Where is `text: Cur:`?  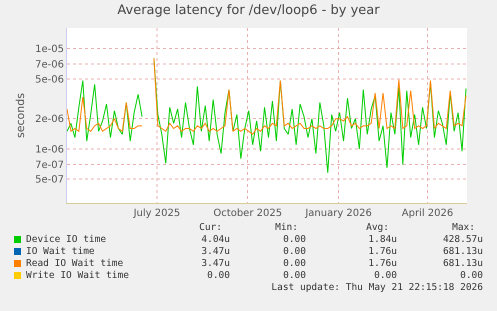
text: Cur: is located at coordinates (210, 227).